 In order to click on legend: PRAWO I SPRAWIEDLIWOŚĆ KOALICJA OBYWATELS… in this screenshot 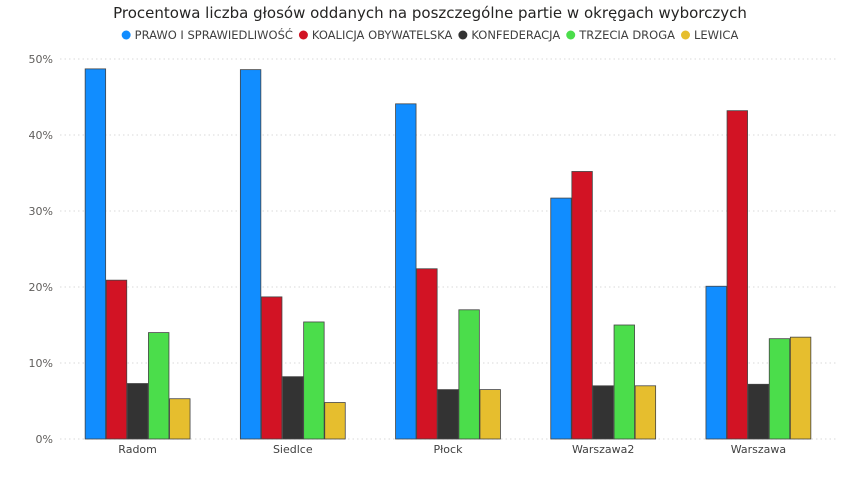, I will do `click(429, 34)`.